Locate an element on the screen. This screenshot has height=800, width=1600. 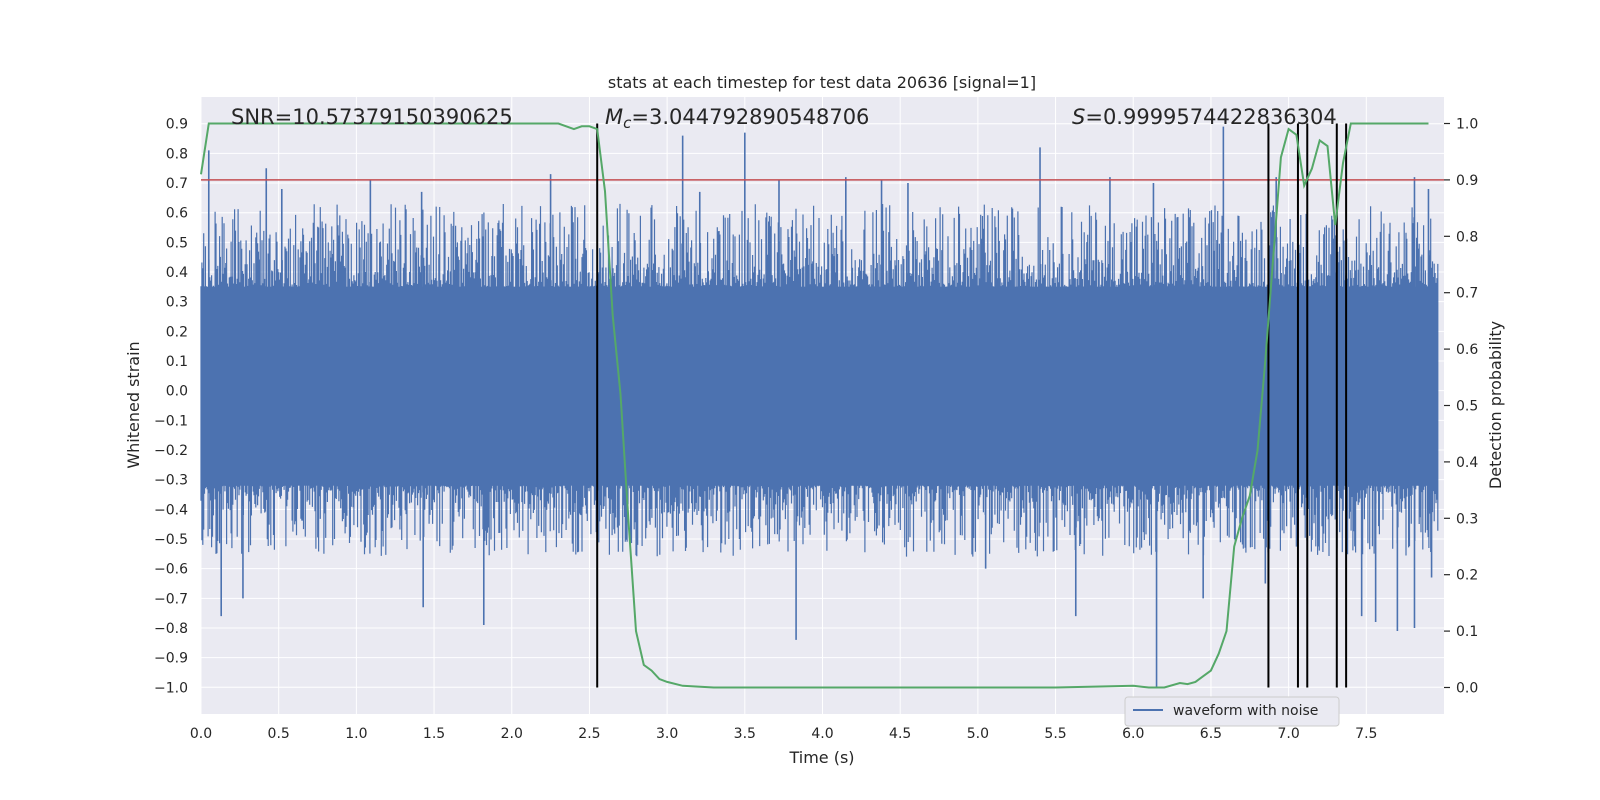
y2-tick-label: 0.7 is located at coordinates (1467, 294).